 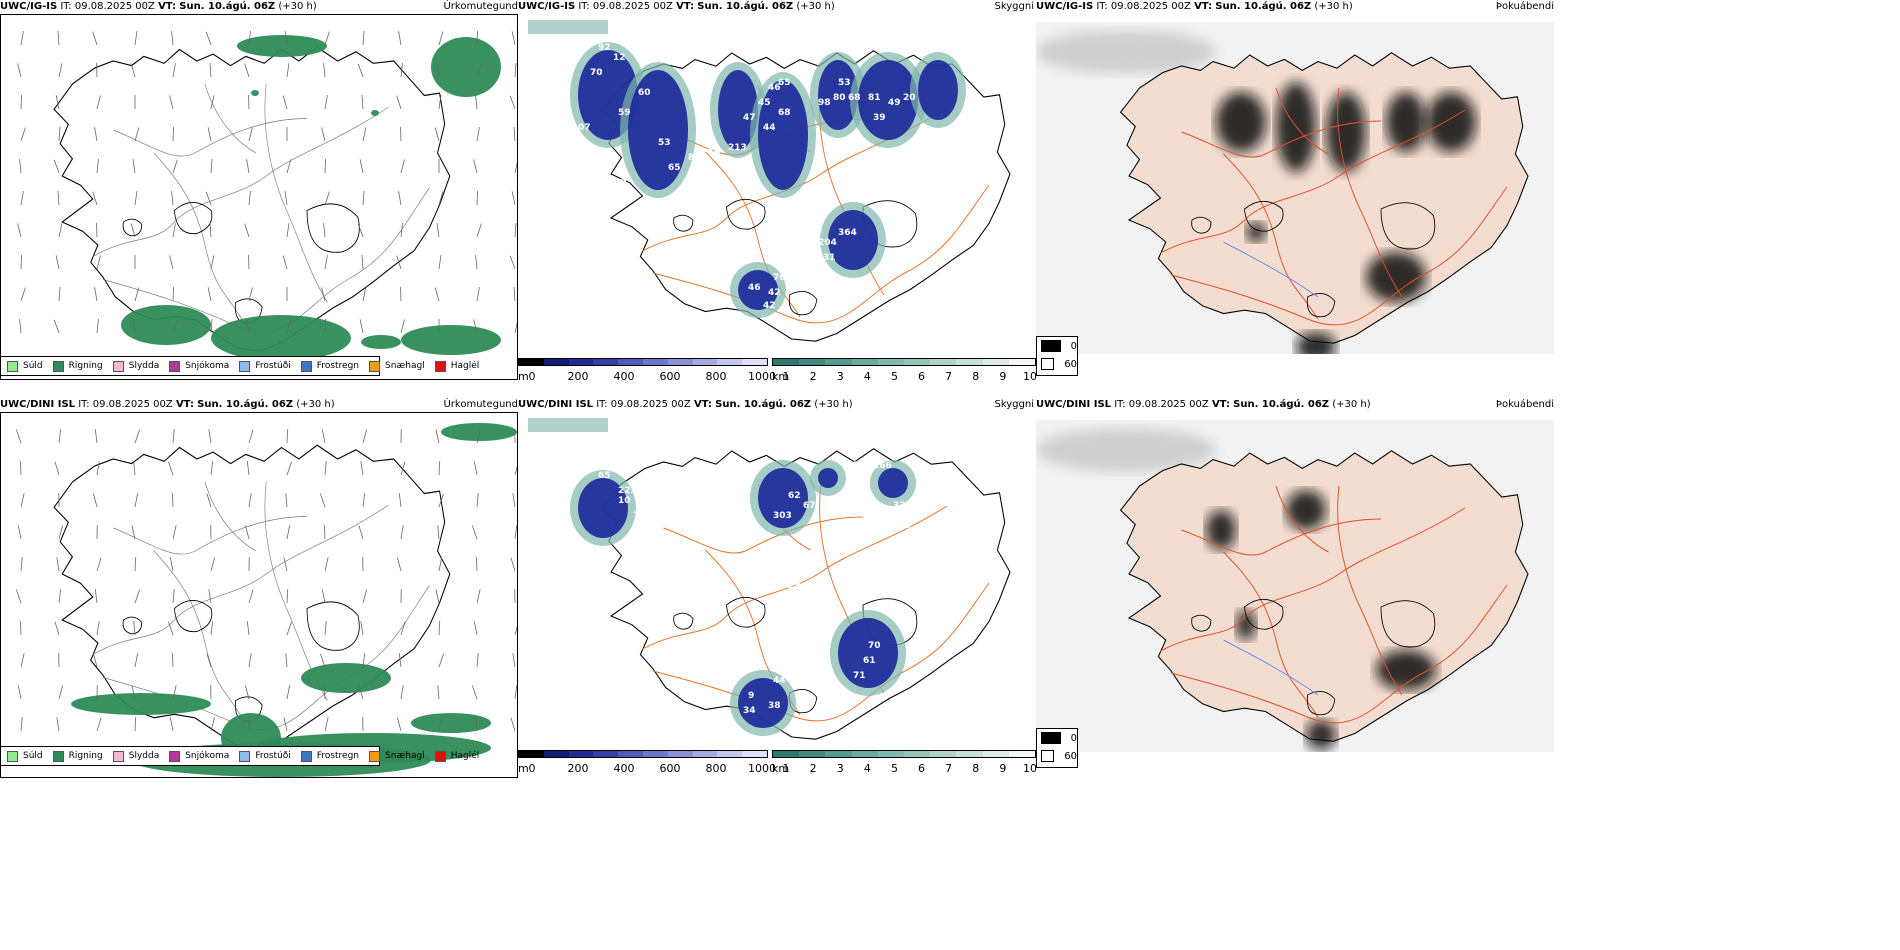 What do you see at coordinates (612, 446) in the screenshot?
I see `cloudbase-value-label: 61` at bounding box center [612, 446].